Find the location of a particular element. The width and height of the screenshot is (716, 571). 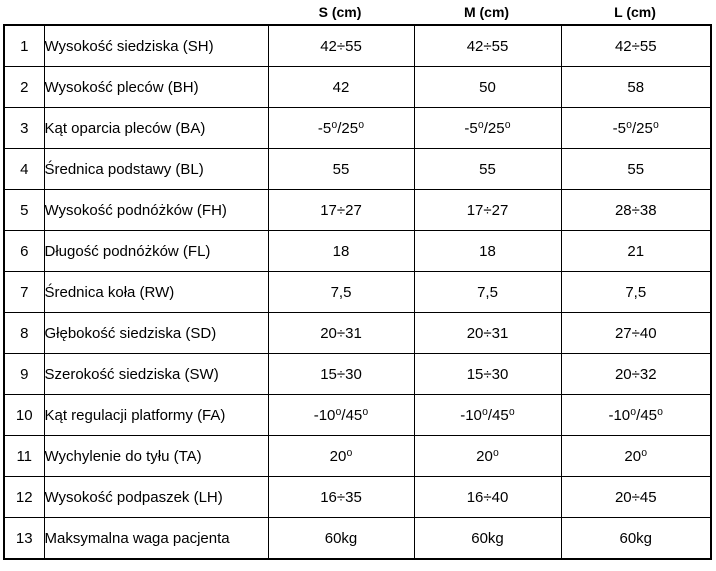

parameter-name-cell: Wychylenie do tyłu (TA) is located at coordinates (156, 456).